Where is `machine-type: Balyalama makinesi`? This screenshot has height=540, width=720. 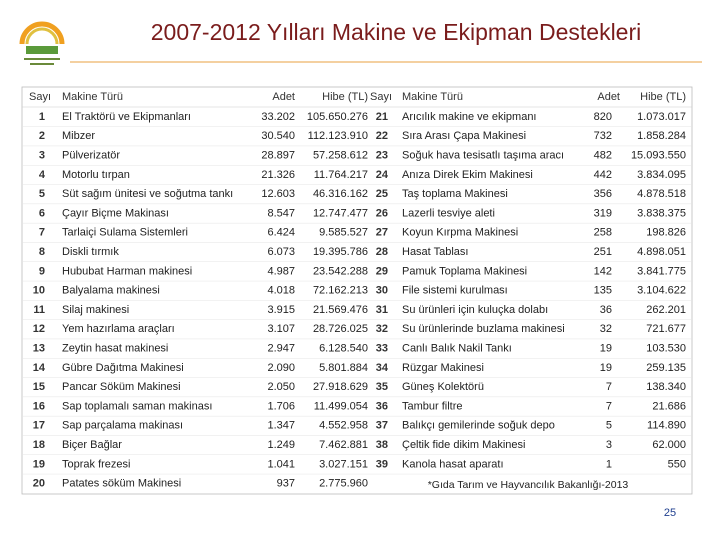 machine-type: Balyalama makinesi is located at coordinates (111, 291).